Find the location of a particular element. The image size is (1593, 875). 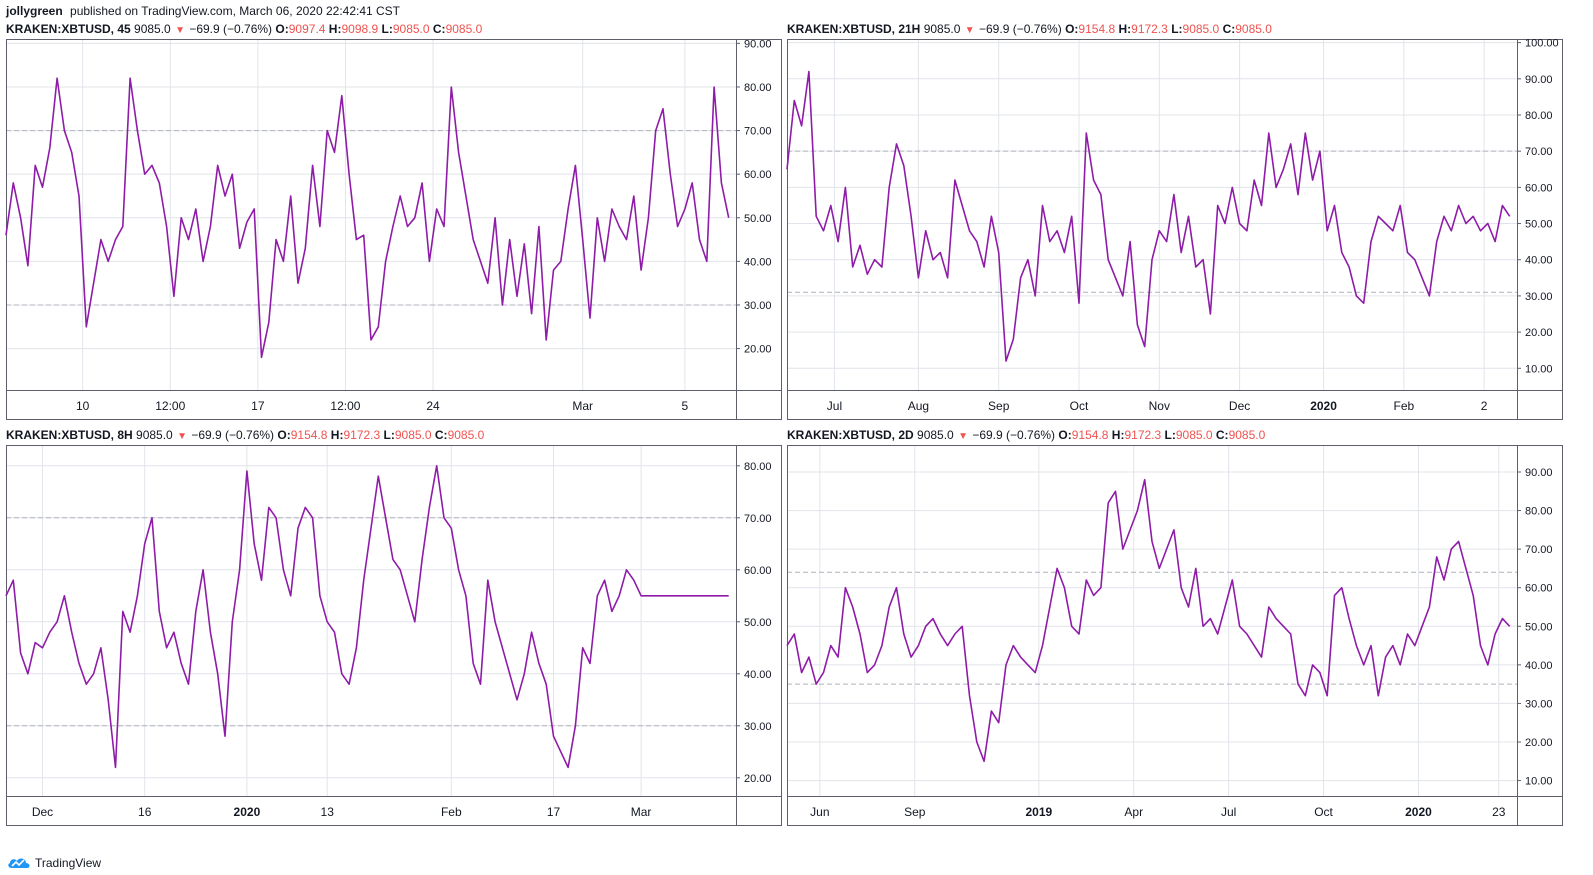

x-tick-label: 2 is located at coordinates (1484, 406).